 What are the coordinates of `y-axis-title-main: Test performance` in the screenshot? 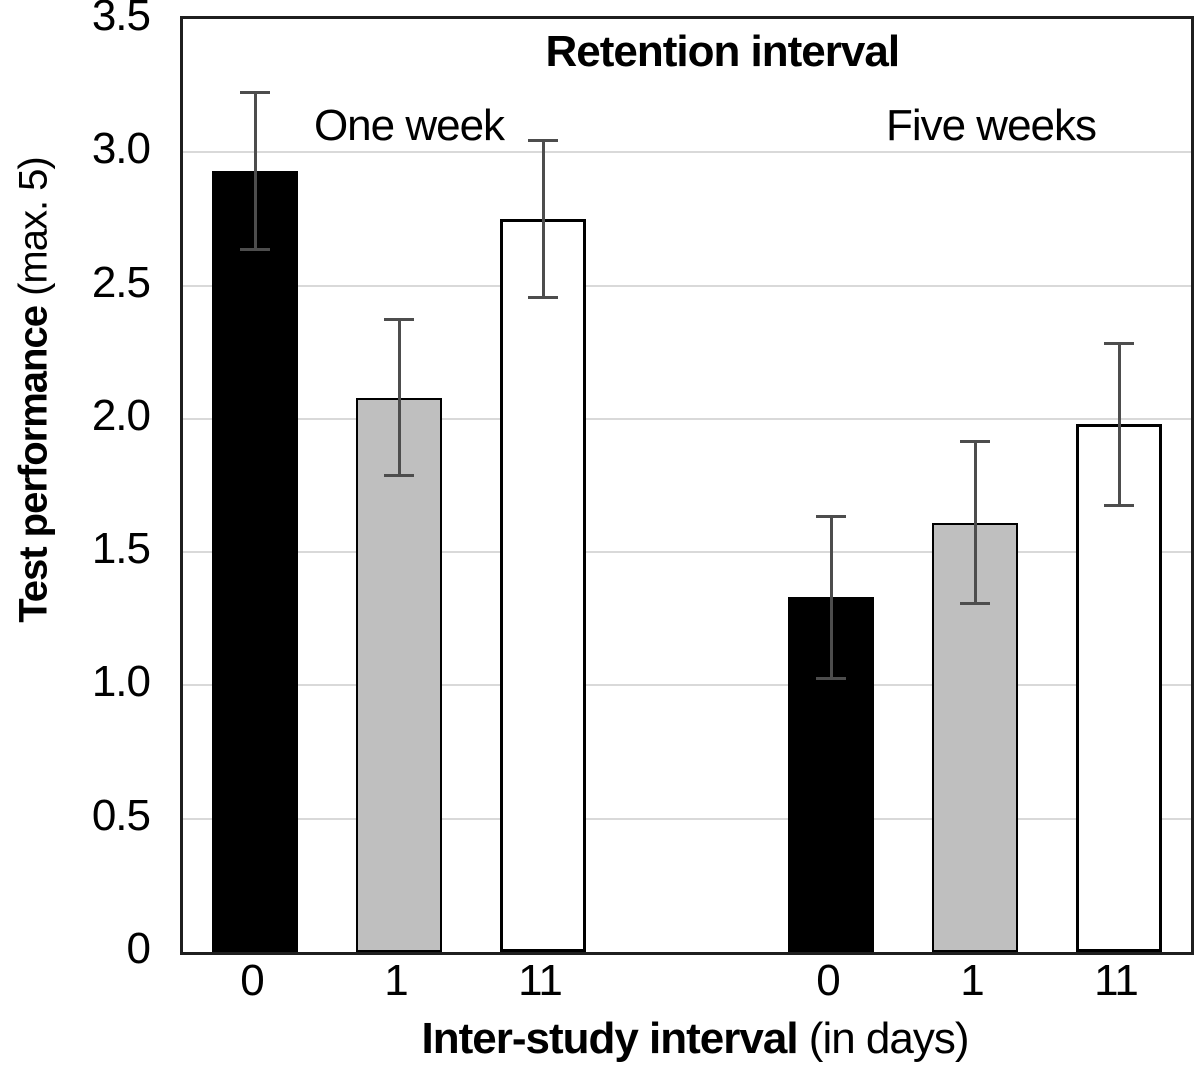 It's located at (33, 464).